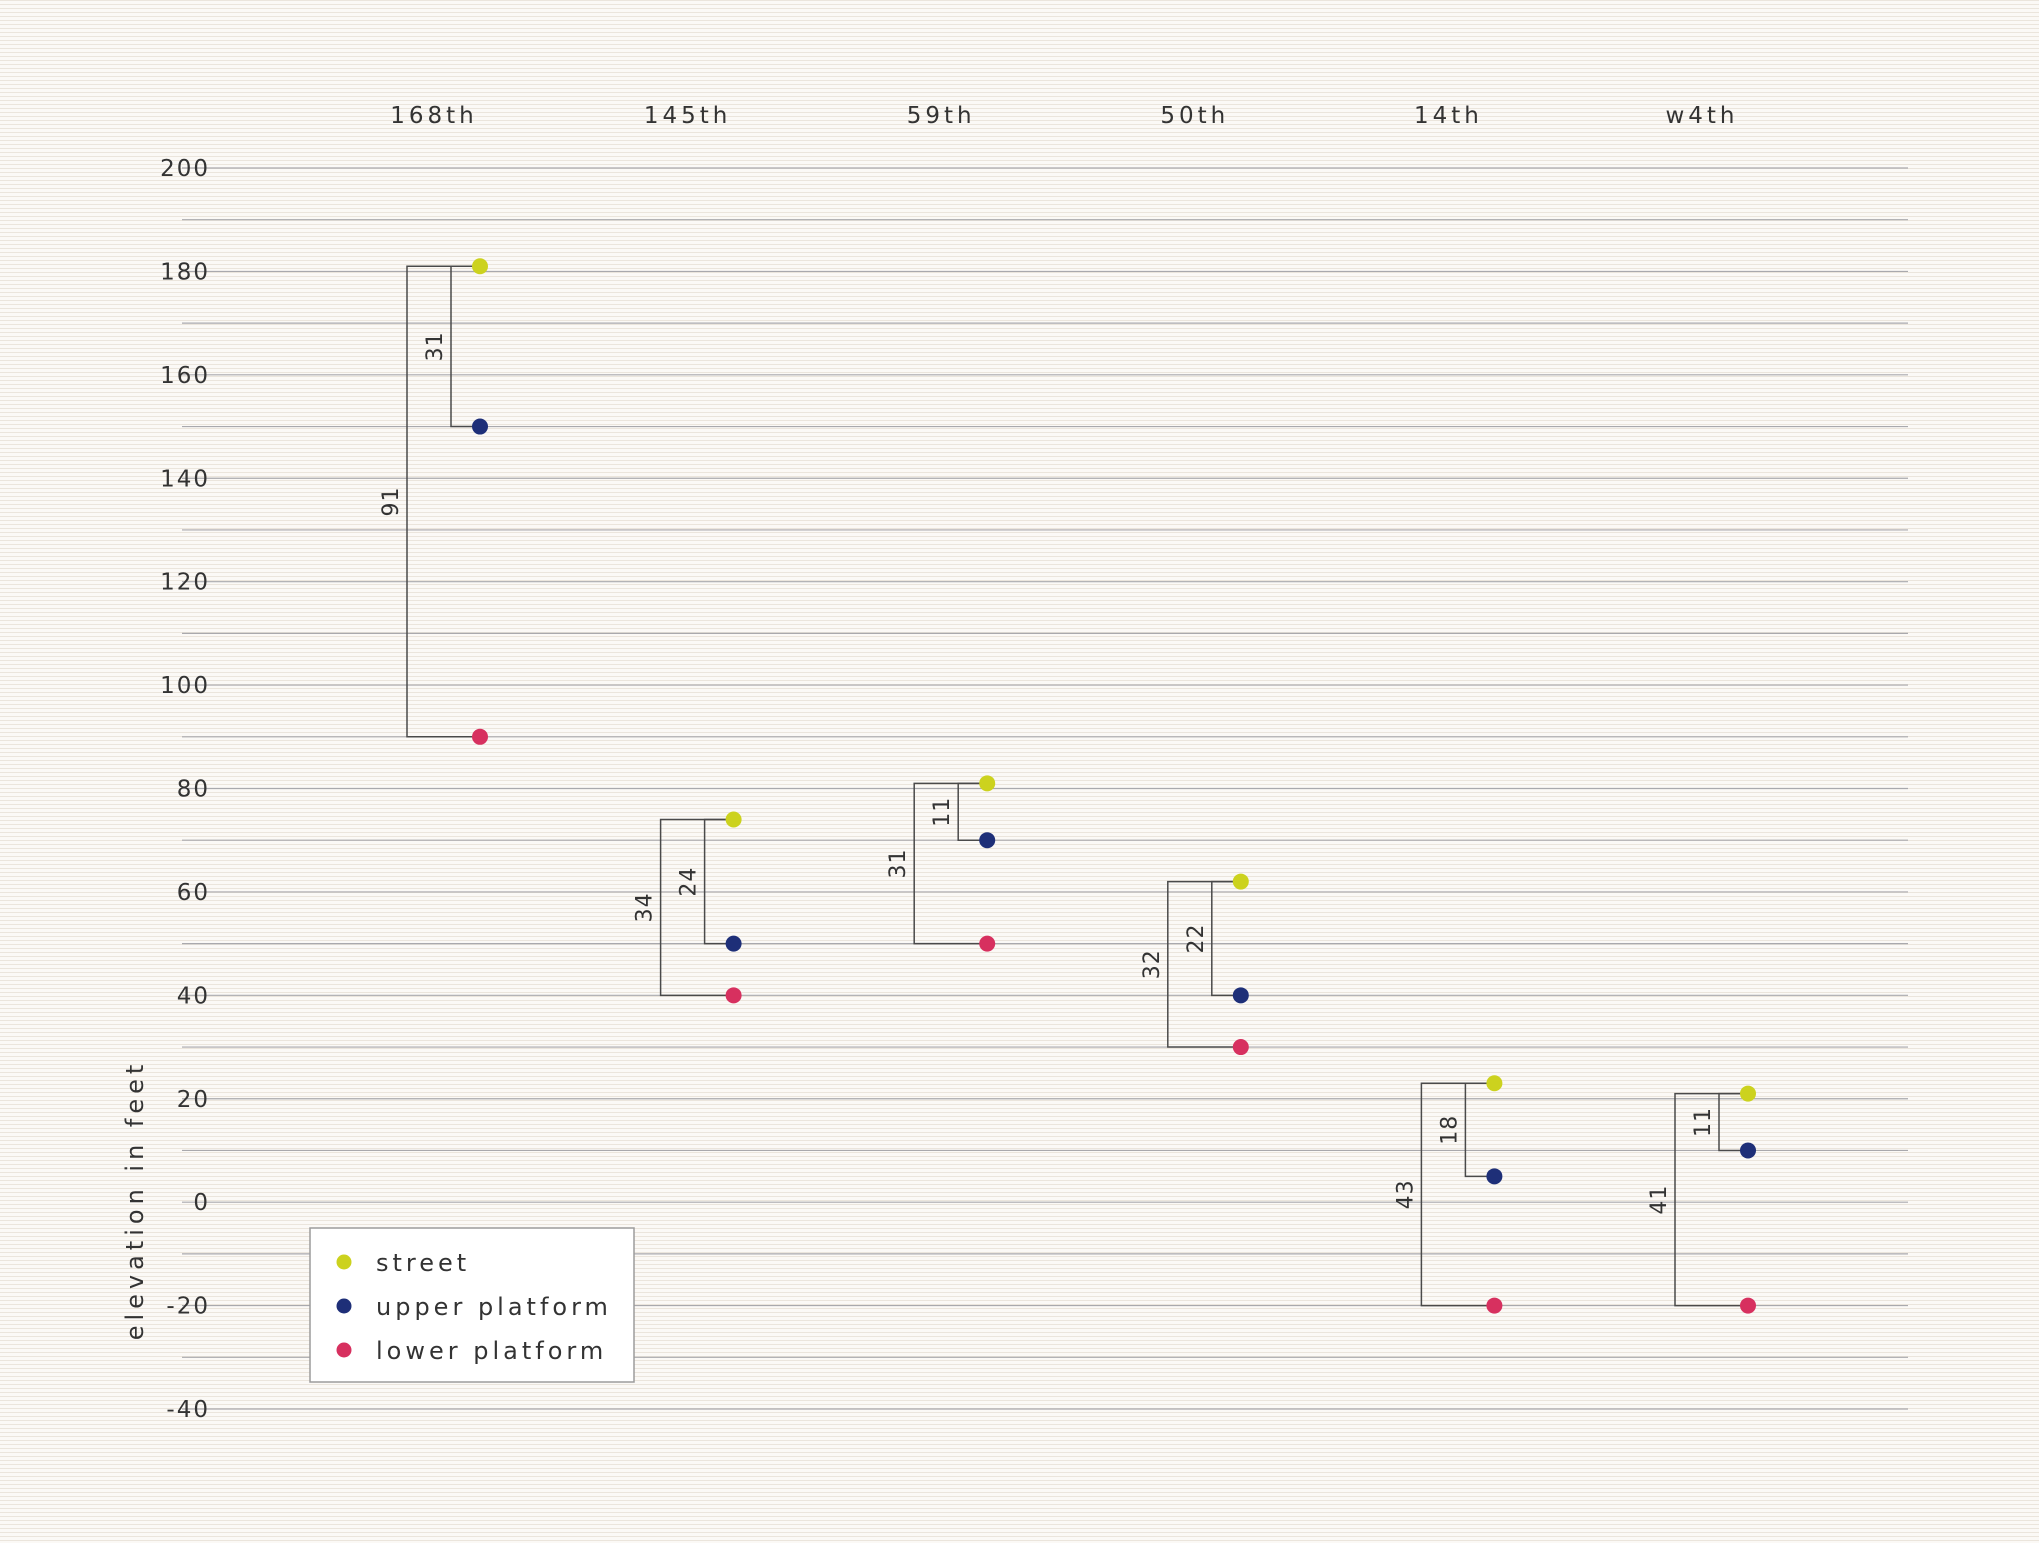  What do you see at coordinates (1194, 116) in the screenshot?
I see `station-label: 50th` at bounding box center [1194, 116].